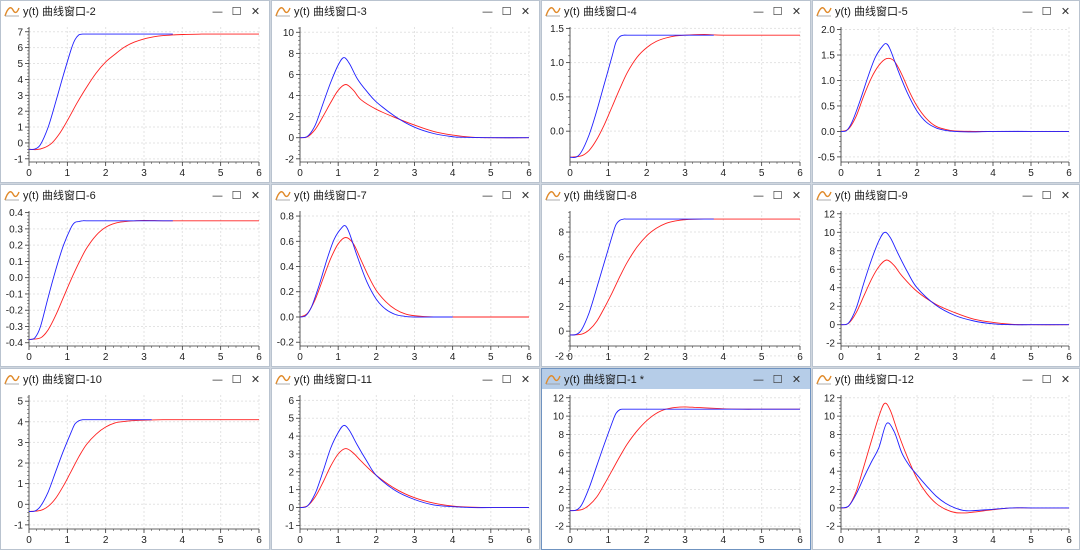 The height and width of the screenshot is (550, 1080). What do you see at coordinates (405, 91) in the screenshot?
I see `plot-window: y(t) 曲线窗口-3— ☐ ✕ 0 1 2 3 4 5 6 -2 0 2 4 6 8 10` at bounding box center [405, 91].